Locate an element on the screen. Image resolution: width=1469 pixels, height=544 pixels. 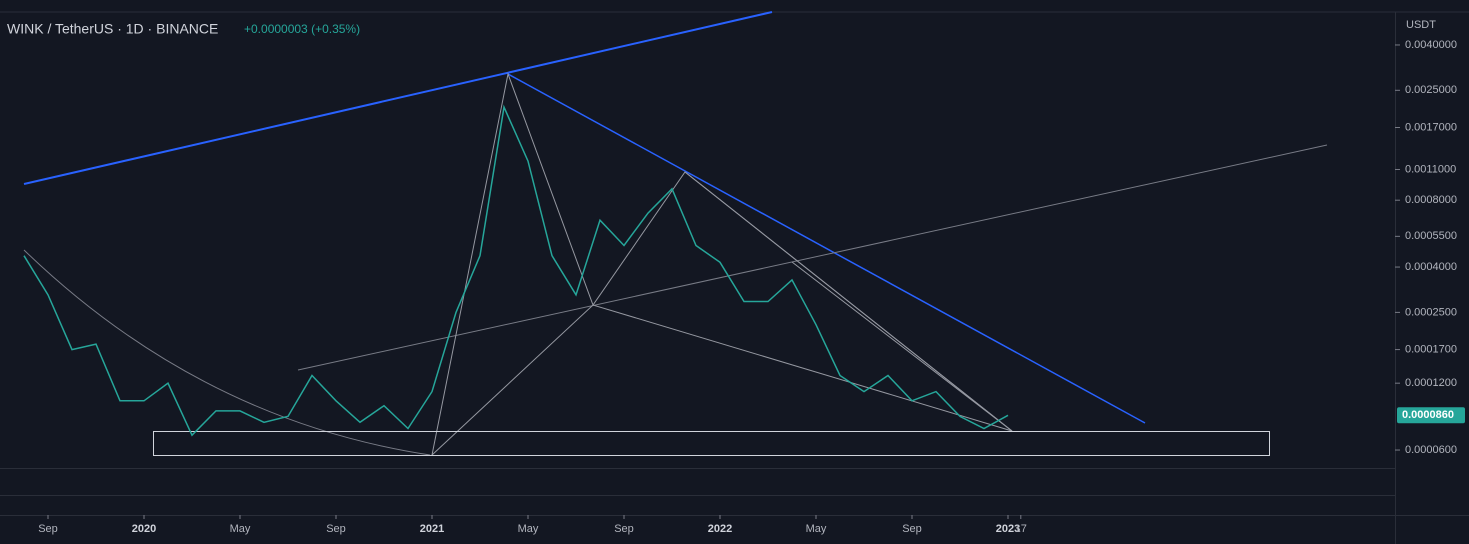
x-tick-label: 2022 is located at coordinates (720, 529).